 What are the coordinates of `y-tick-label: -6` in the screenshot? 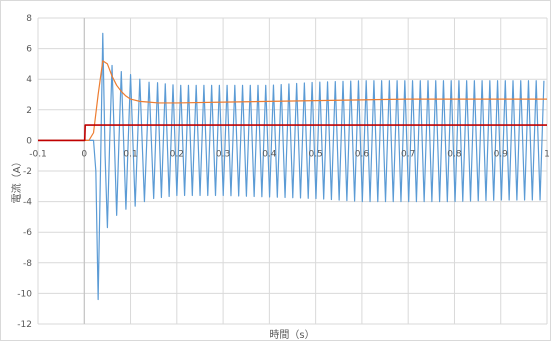 It's located at (27, 233).